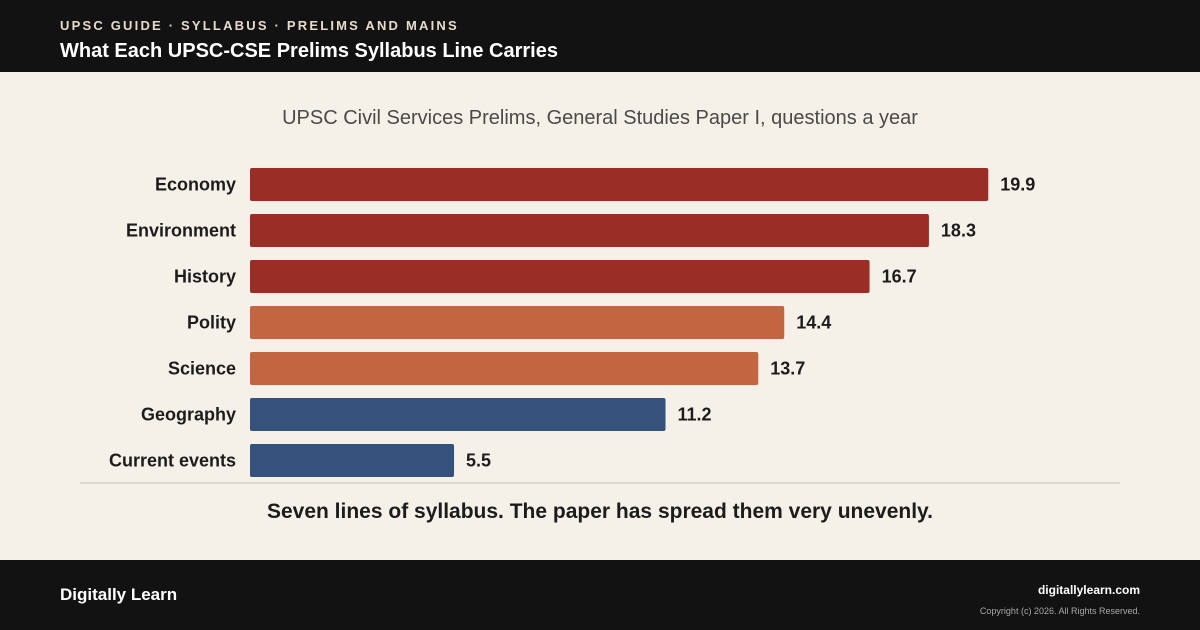 This screenshot has height=630, width=1200. I want to click on copyright-text: Copyright (c) 2026. All Rights Reserved., so click(1059, 611).